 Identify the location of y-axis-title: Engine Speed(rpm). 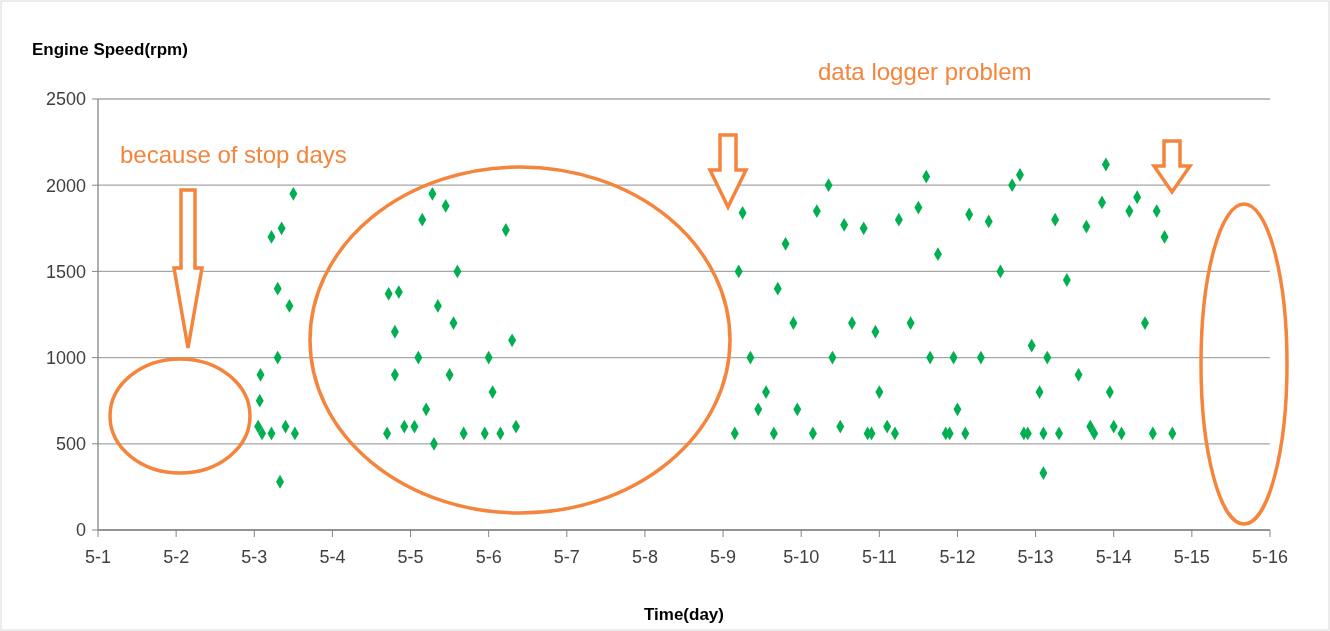
(110, 49).